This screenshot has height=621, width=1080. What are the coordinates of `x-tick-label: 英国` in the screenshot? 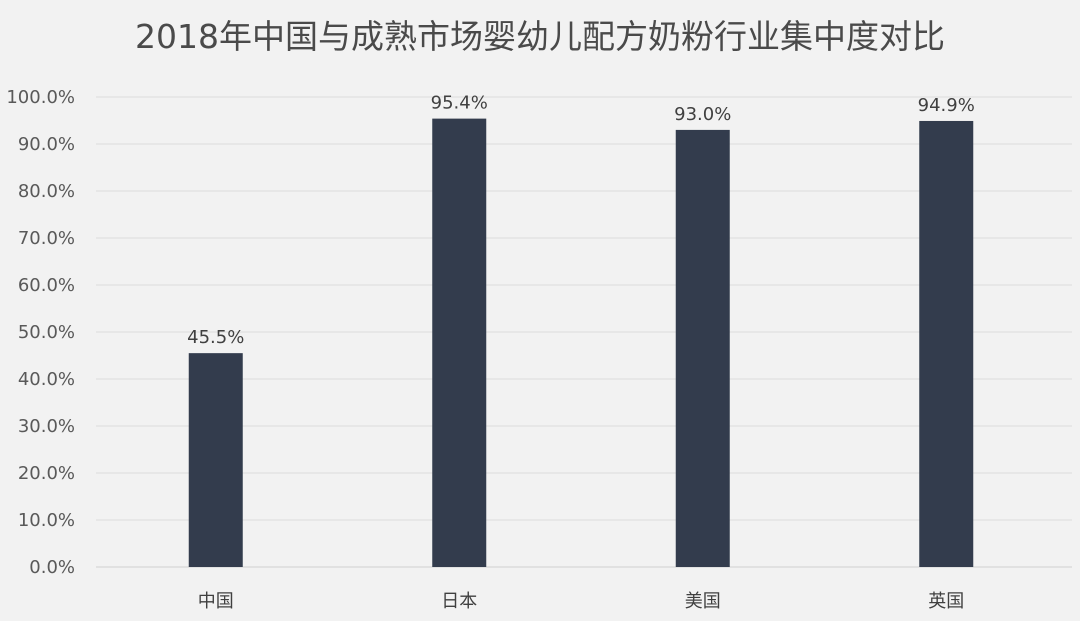 It's located at (946, 601).